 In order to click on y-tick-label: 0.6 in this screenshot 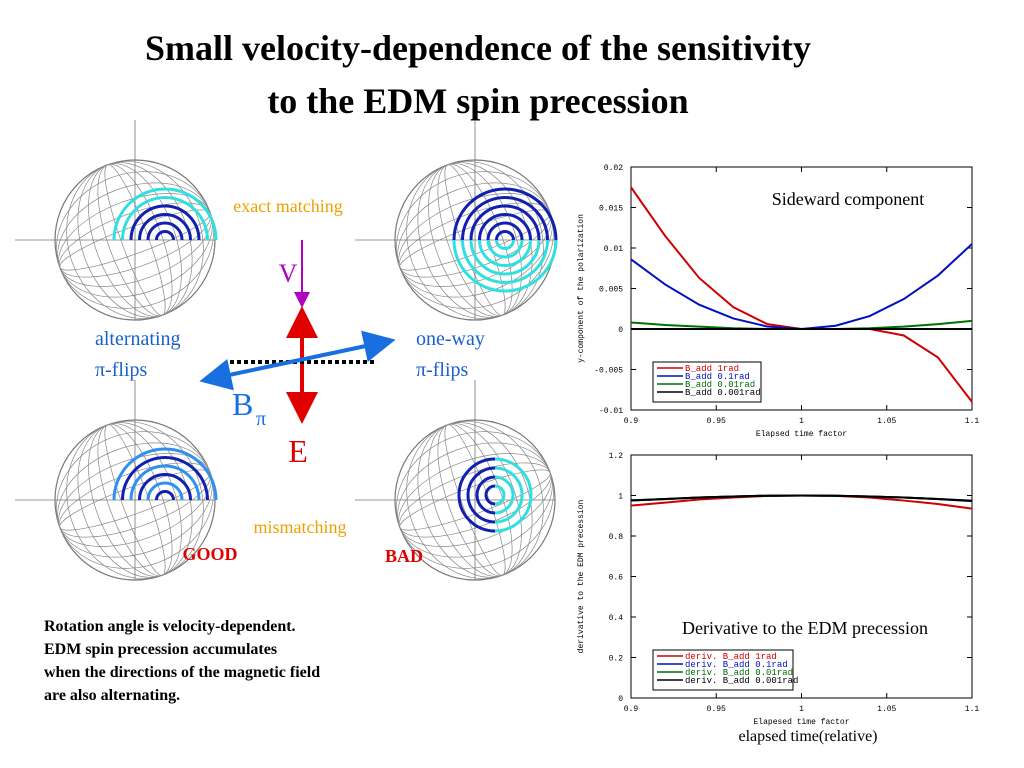, I will do `click(616, 578)`.